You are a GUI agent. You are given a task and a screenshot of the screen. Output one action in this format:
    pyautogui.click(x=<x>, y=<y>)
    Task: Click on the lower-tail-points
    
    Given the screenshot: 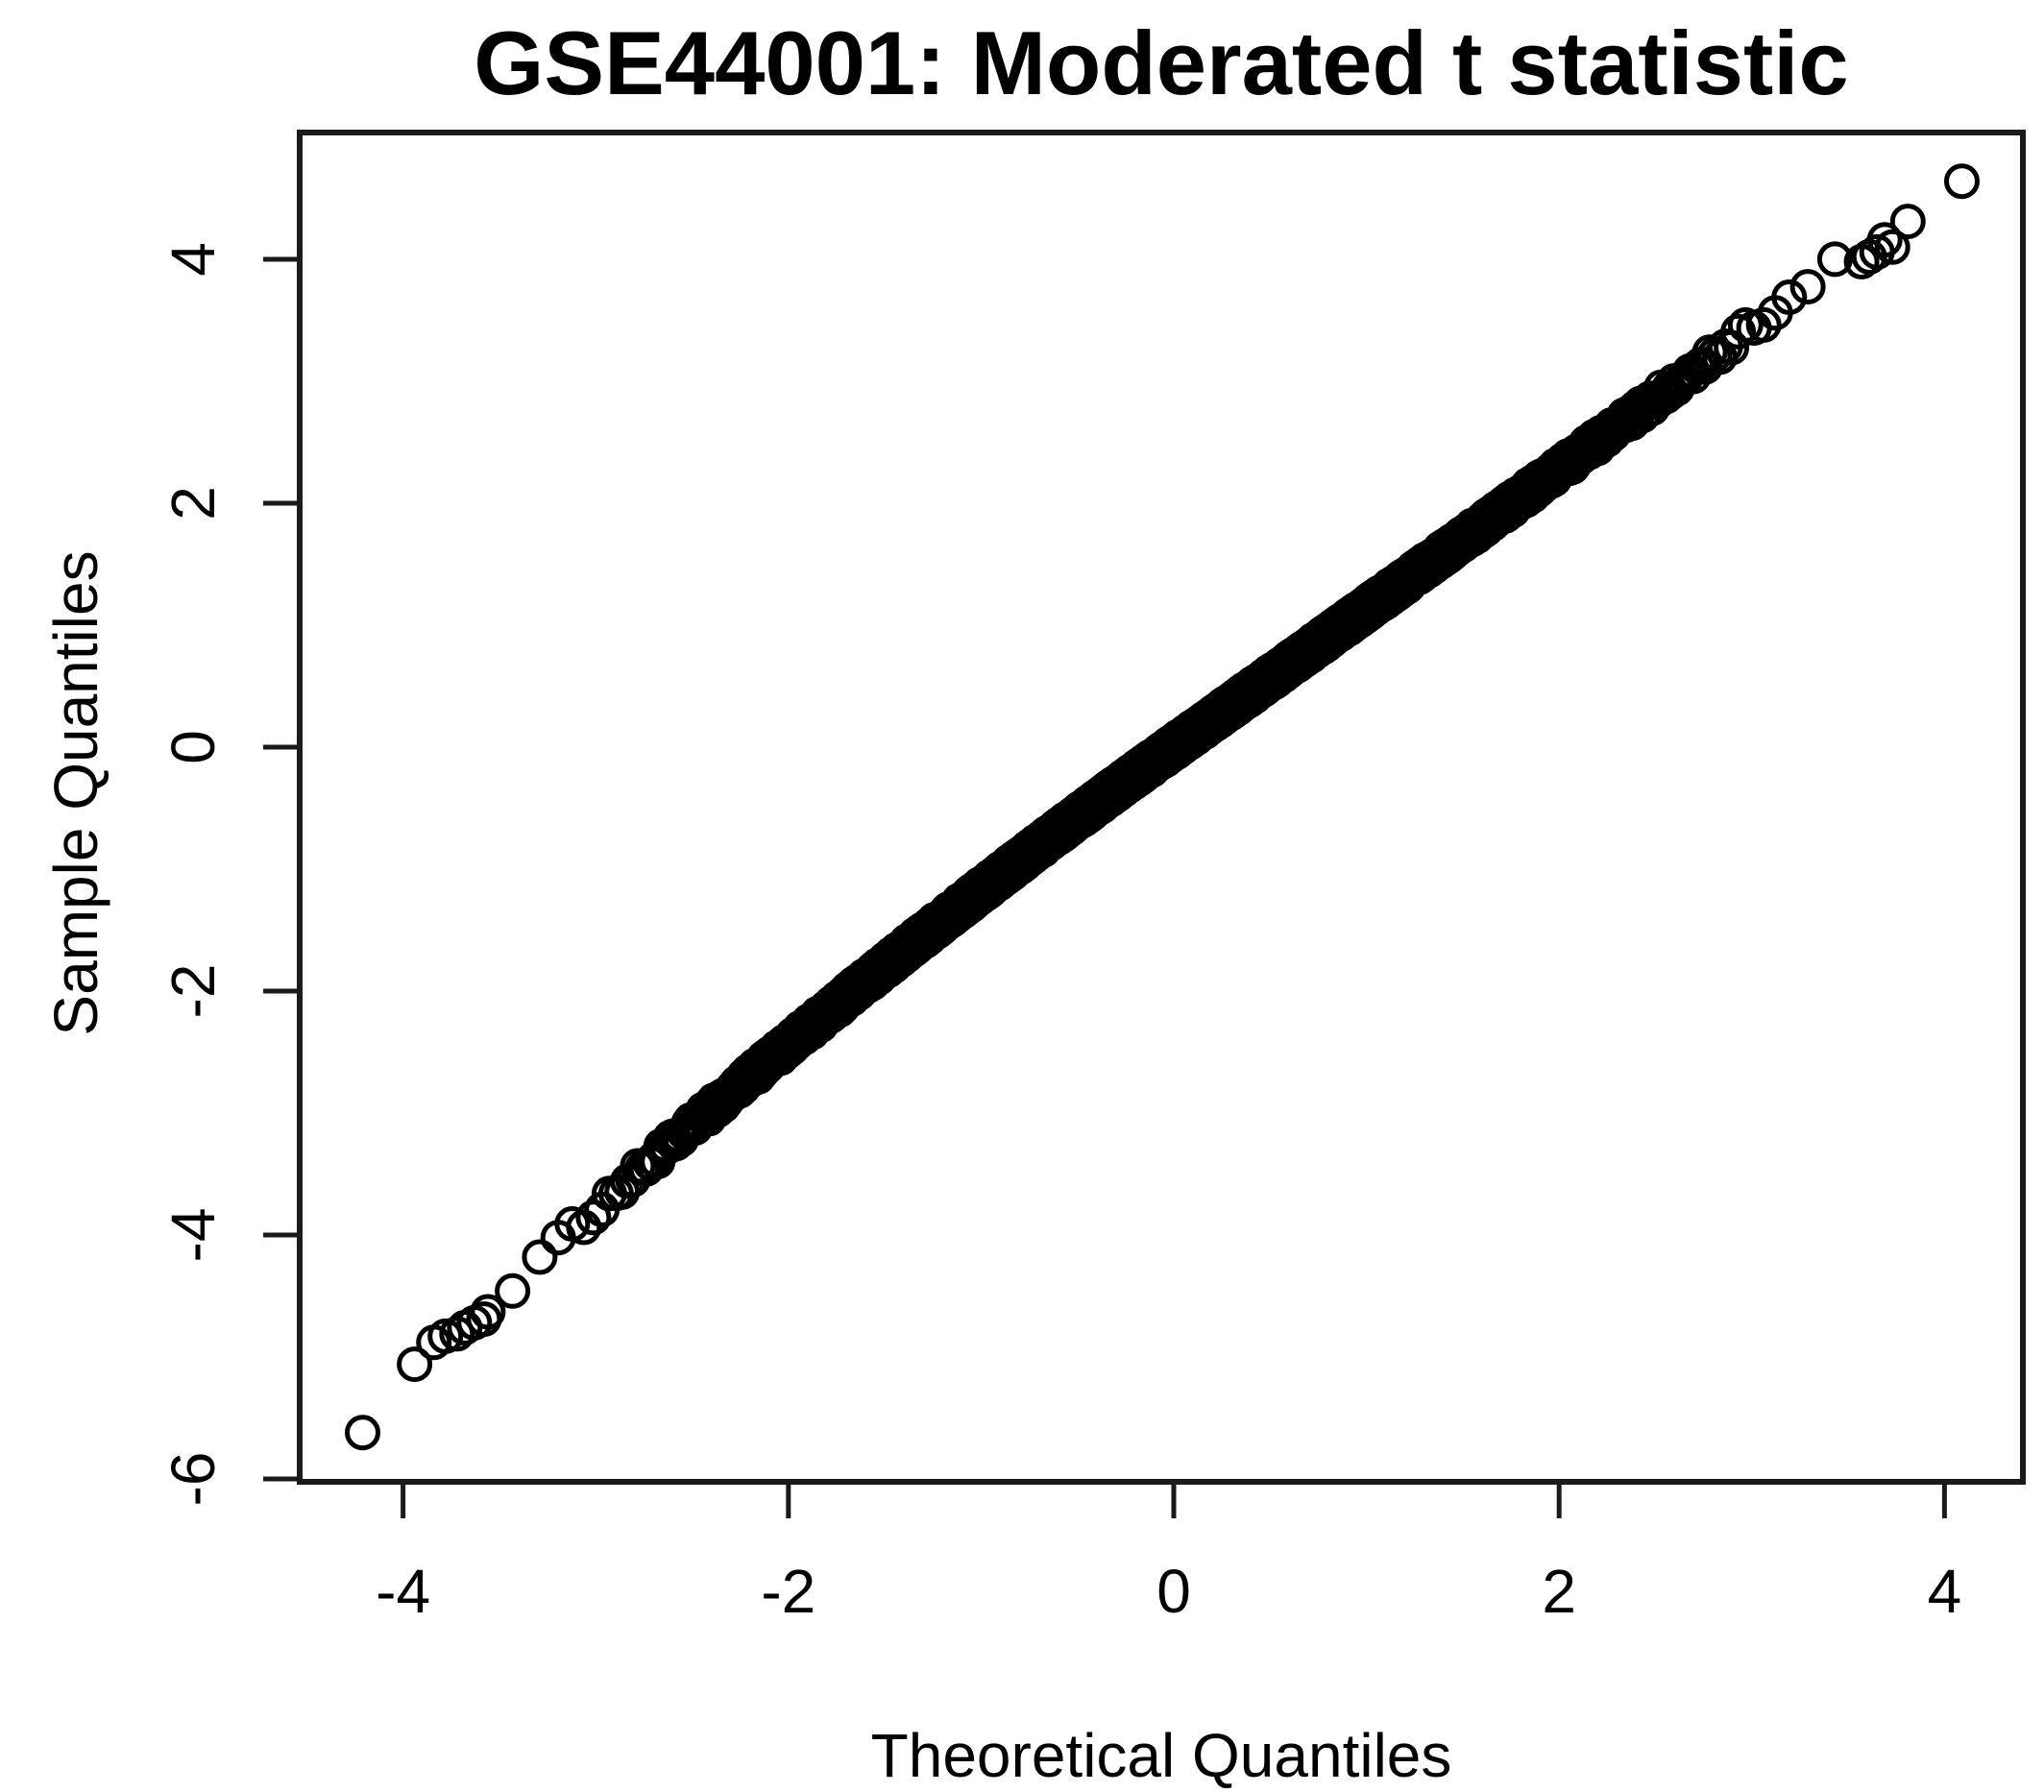 What is the action you would take?
    pyautogui.click(x=425, y=1372)
    